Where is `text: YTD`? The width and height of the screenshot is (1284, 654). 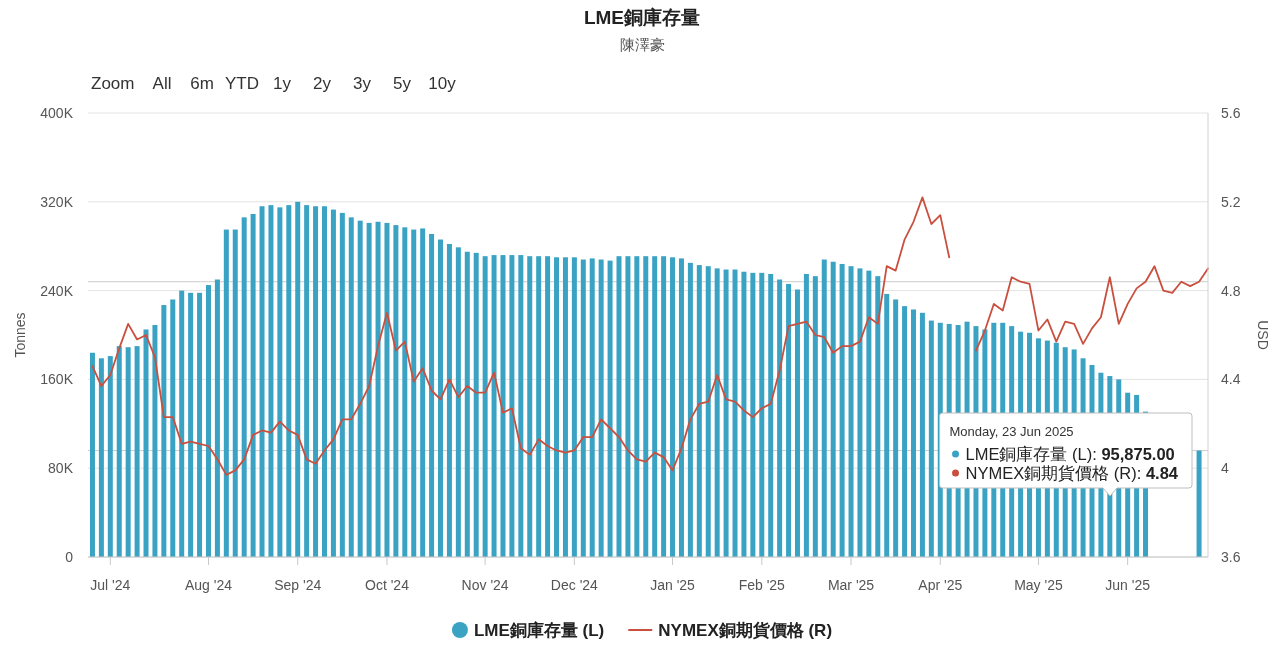
text: YTD is located at coordinates (242, 83).